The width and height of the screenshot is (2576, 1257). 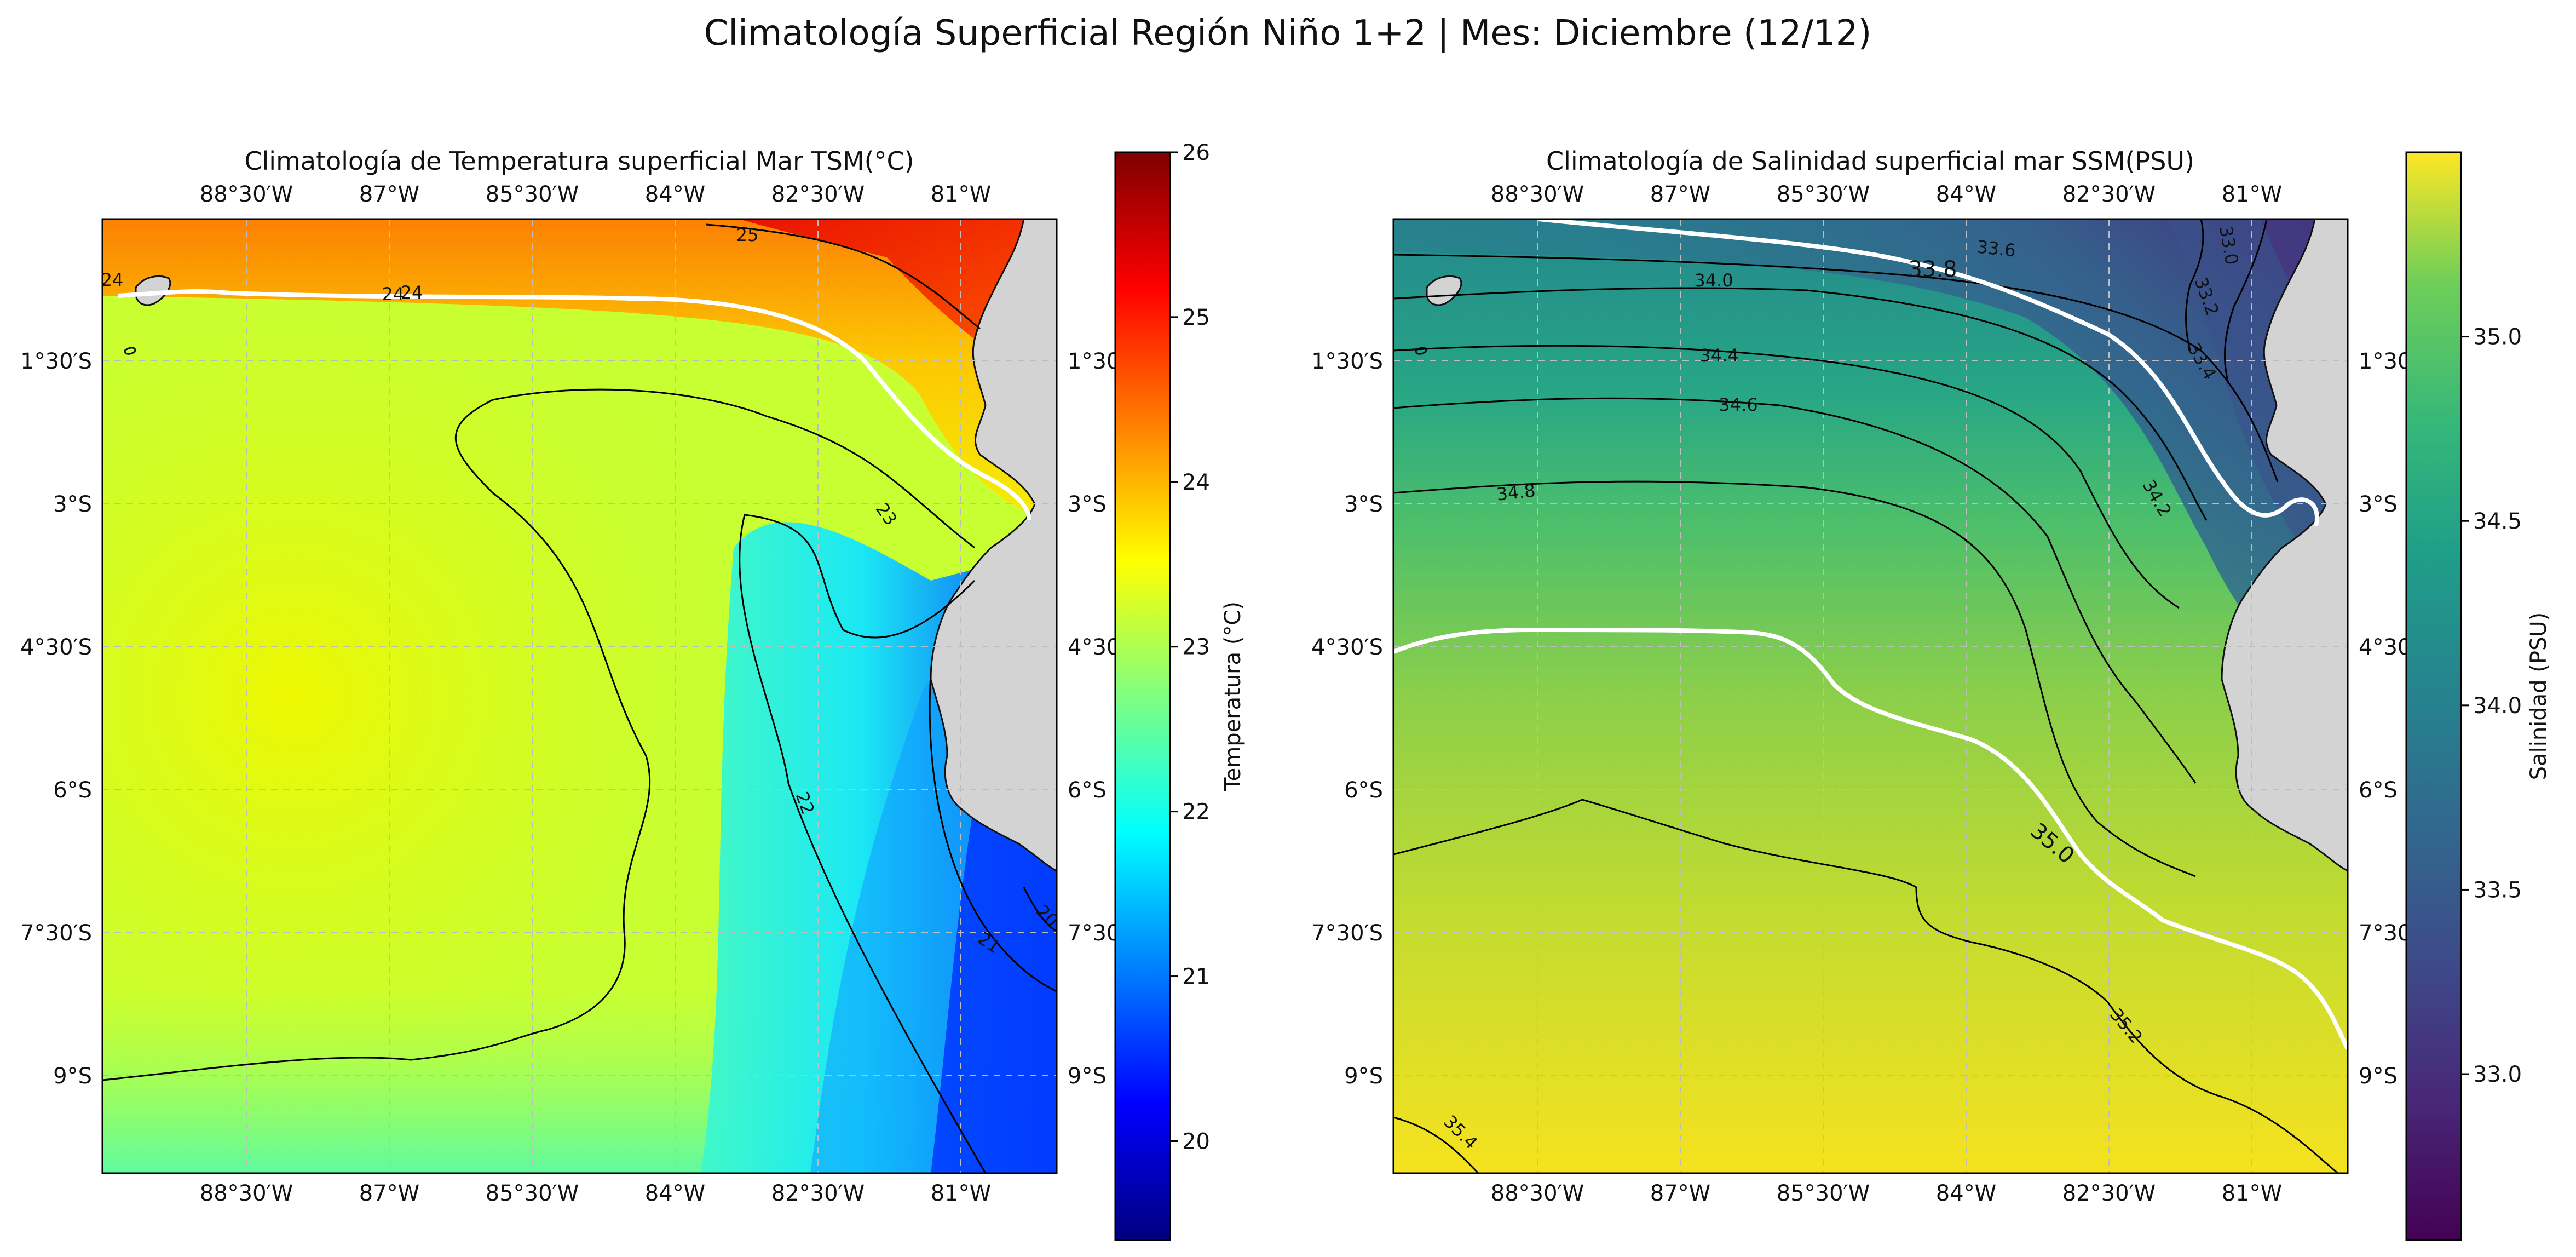 What do you see at coordinates (2378, 505) in the screenshot?
I see `sss-ytick-right: 3°S` at bounding box center [2378, 505].